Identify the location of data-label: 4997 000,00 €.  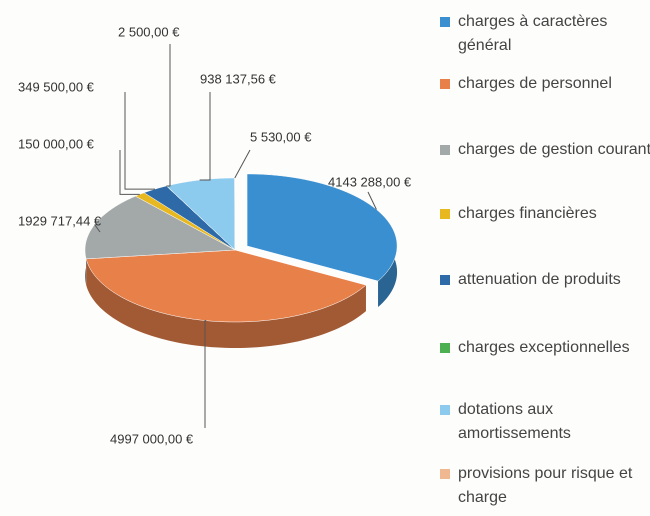
(152, 438).